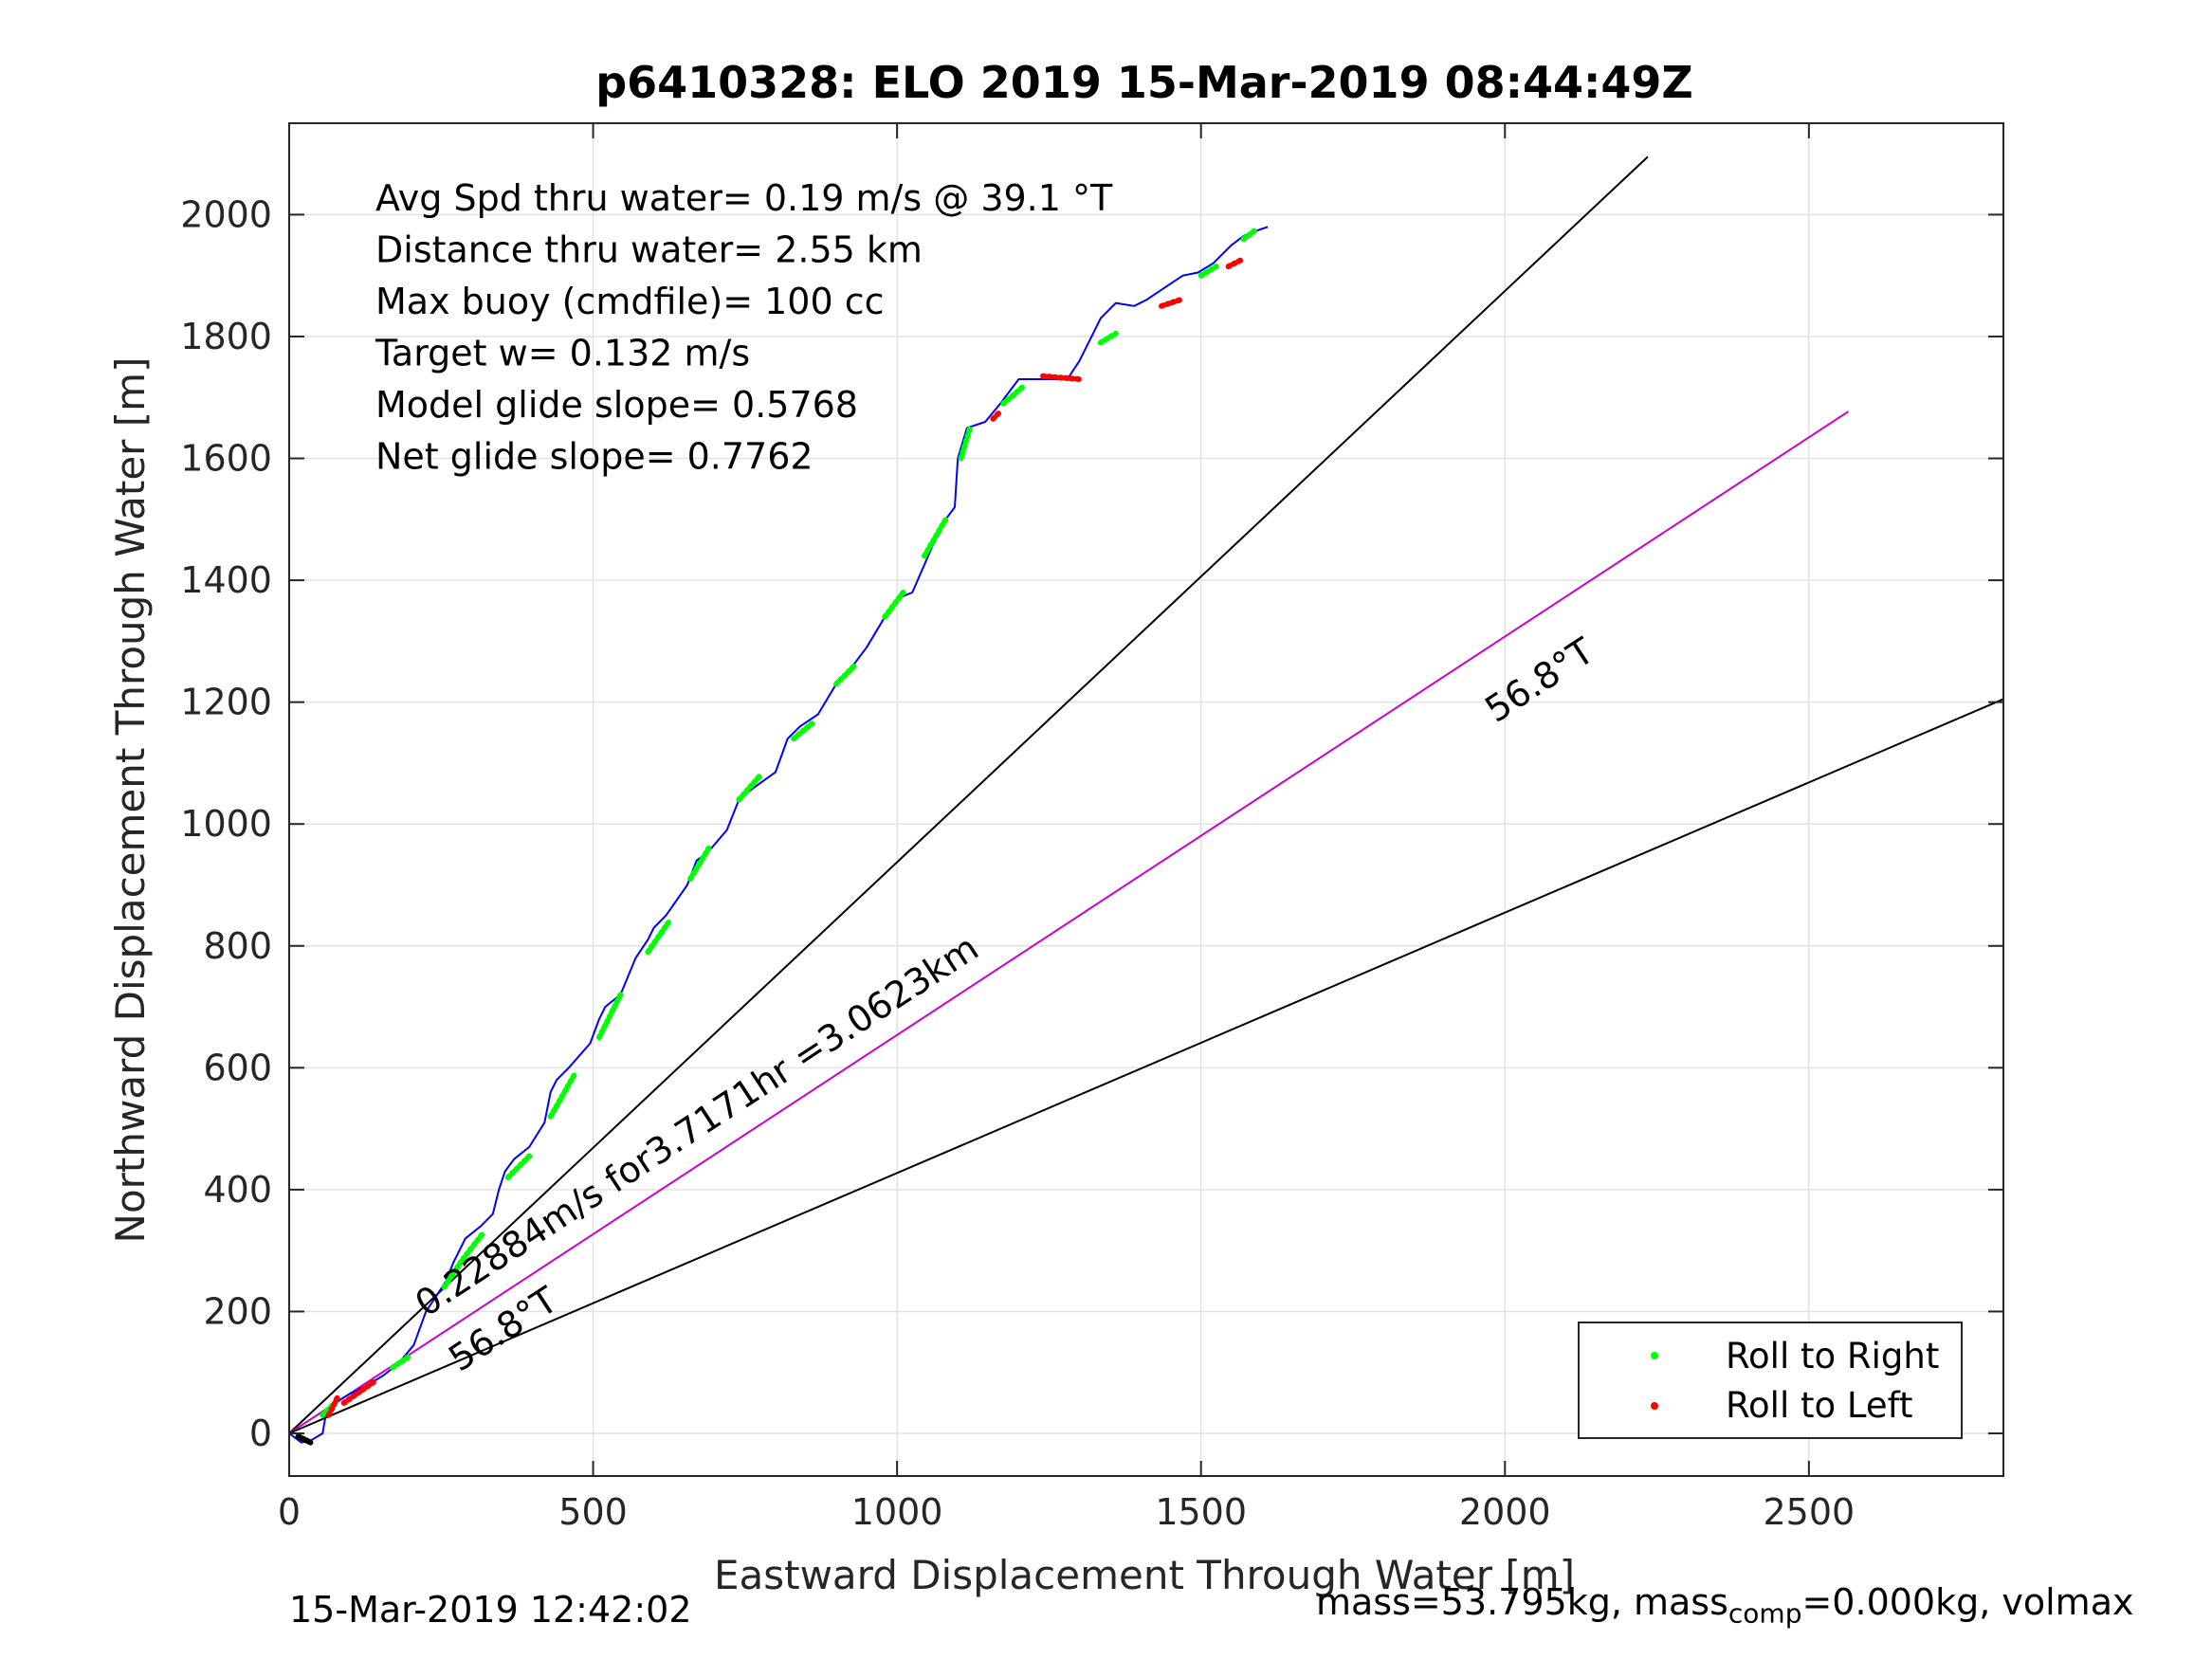 The image size is (2212, 1659). What do you see at coordinates (226, 336) in the screenshot?
I see `y-tick-label: 1800` at bounding box center [226, 336].